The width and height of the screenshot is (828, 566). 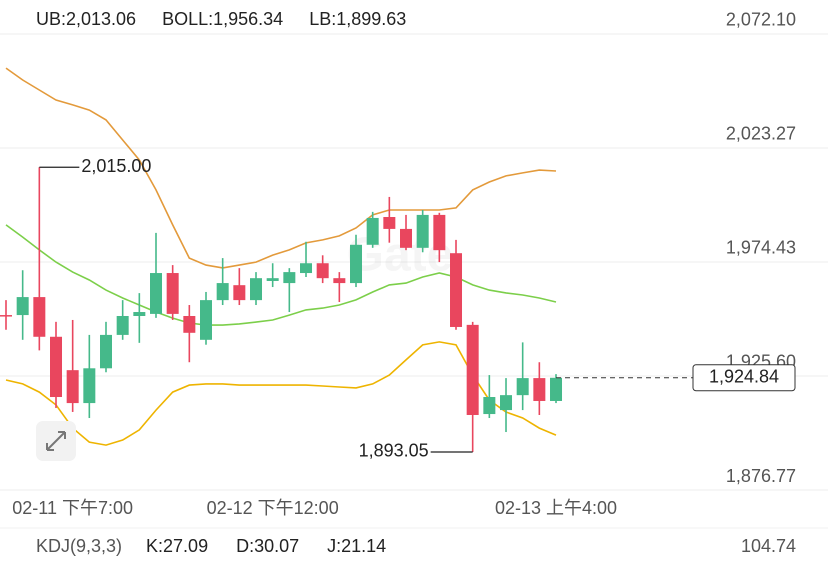 I want to click on expand-button, so click(x=56, y=441).